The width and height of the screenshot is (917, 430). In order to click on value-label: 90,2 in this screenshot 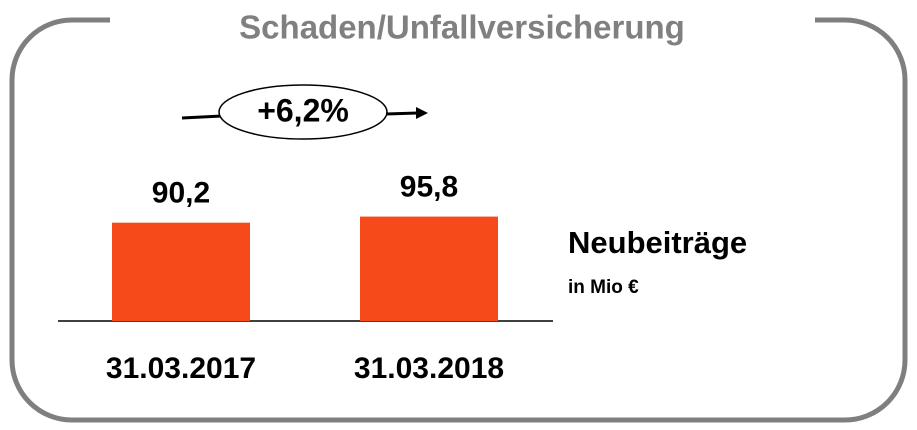, I will do `click(181, 193)`.